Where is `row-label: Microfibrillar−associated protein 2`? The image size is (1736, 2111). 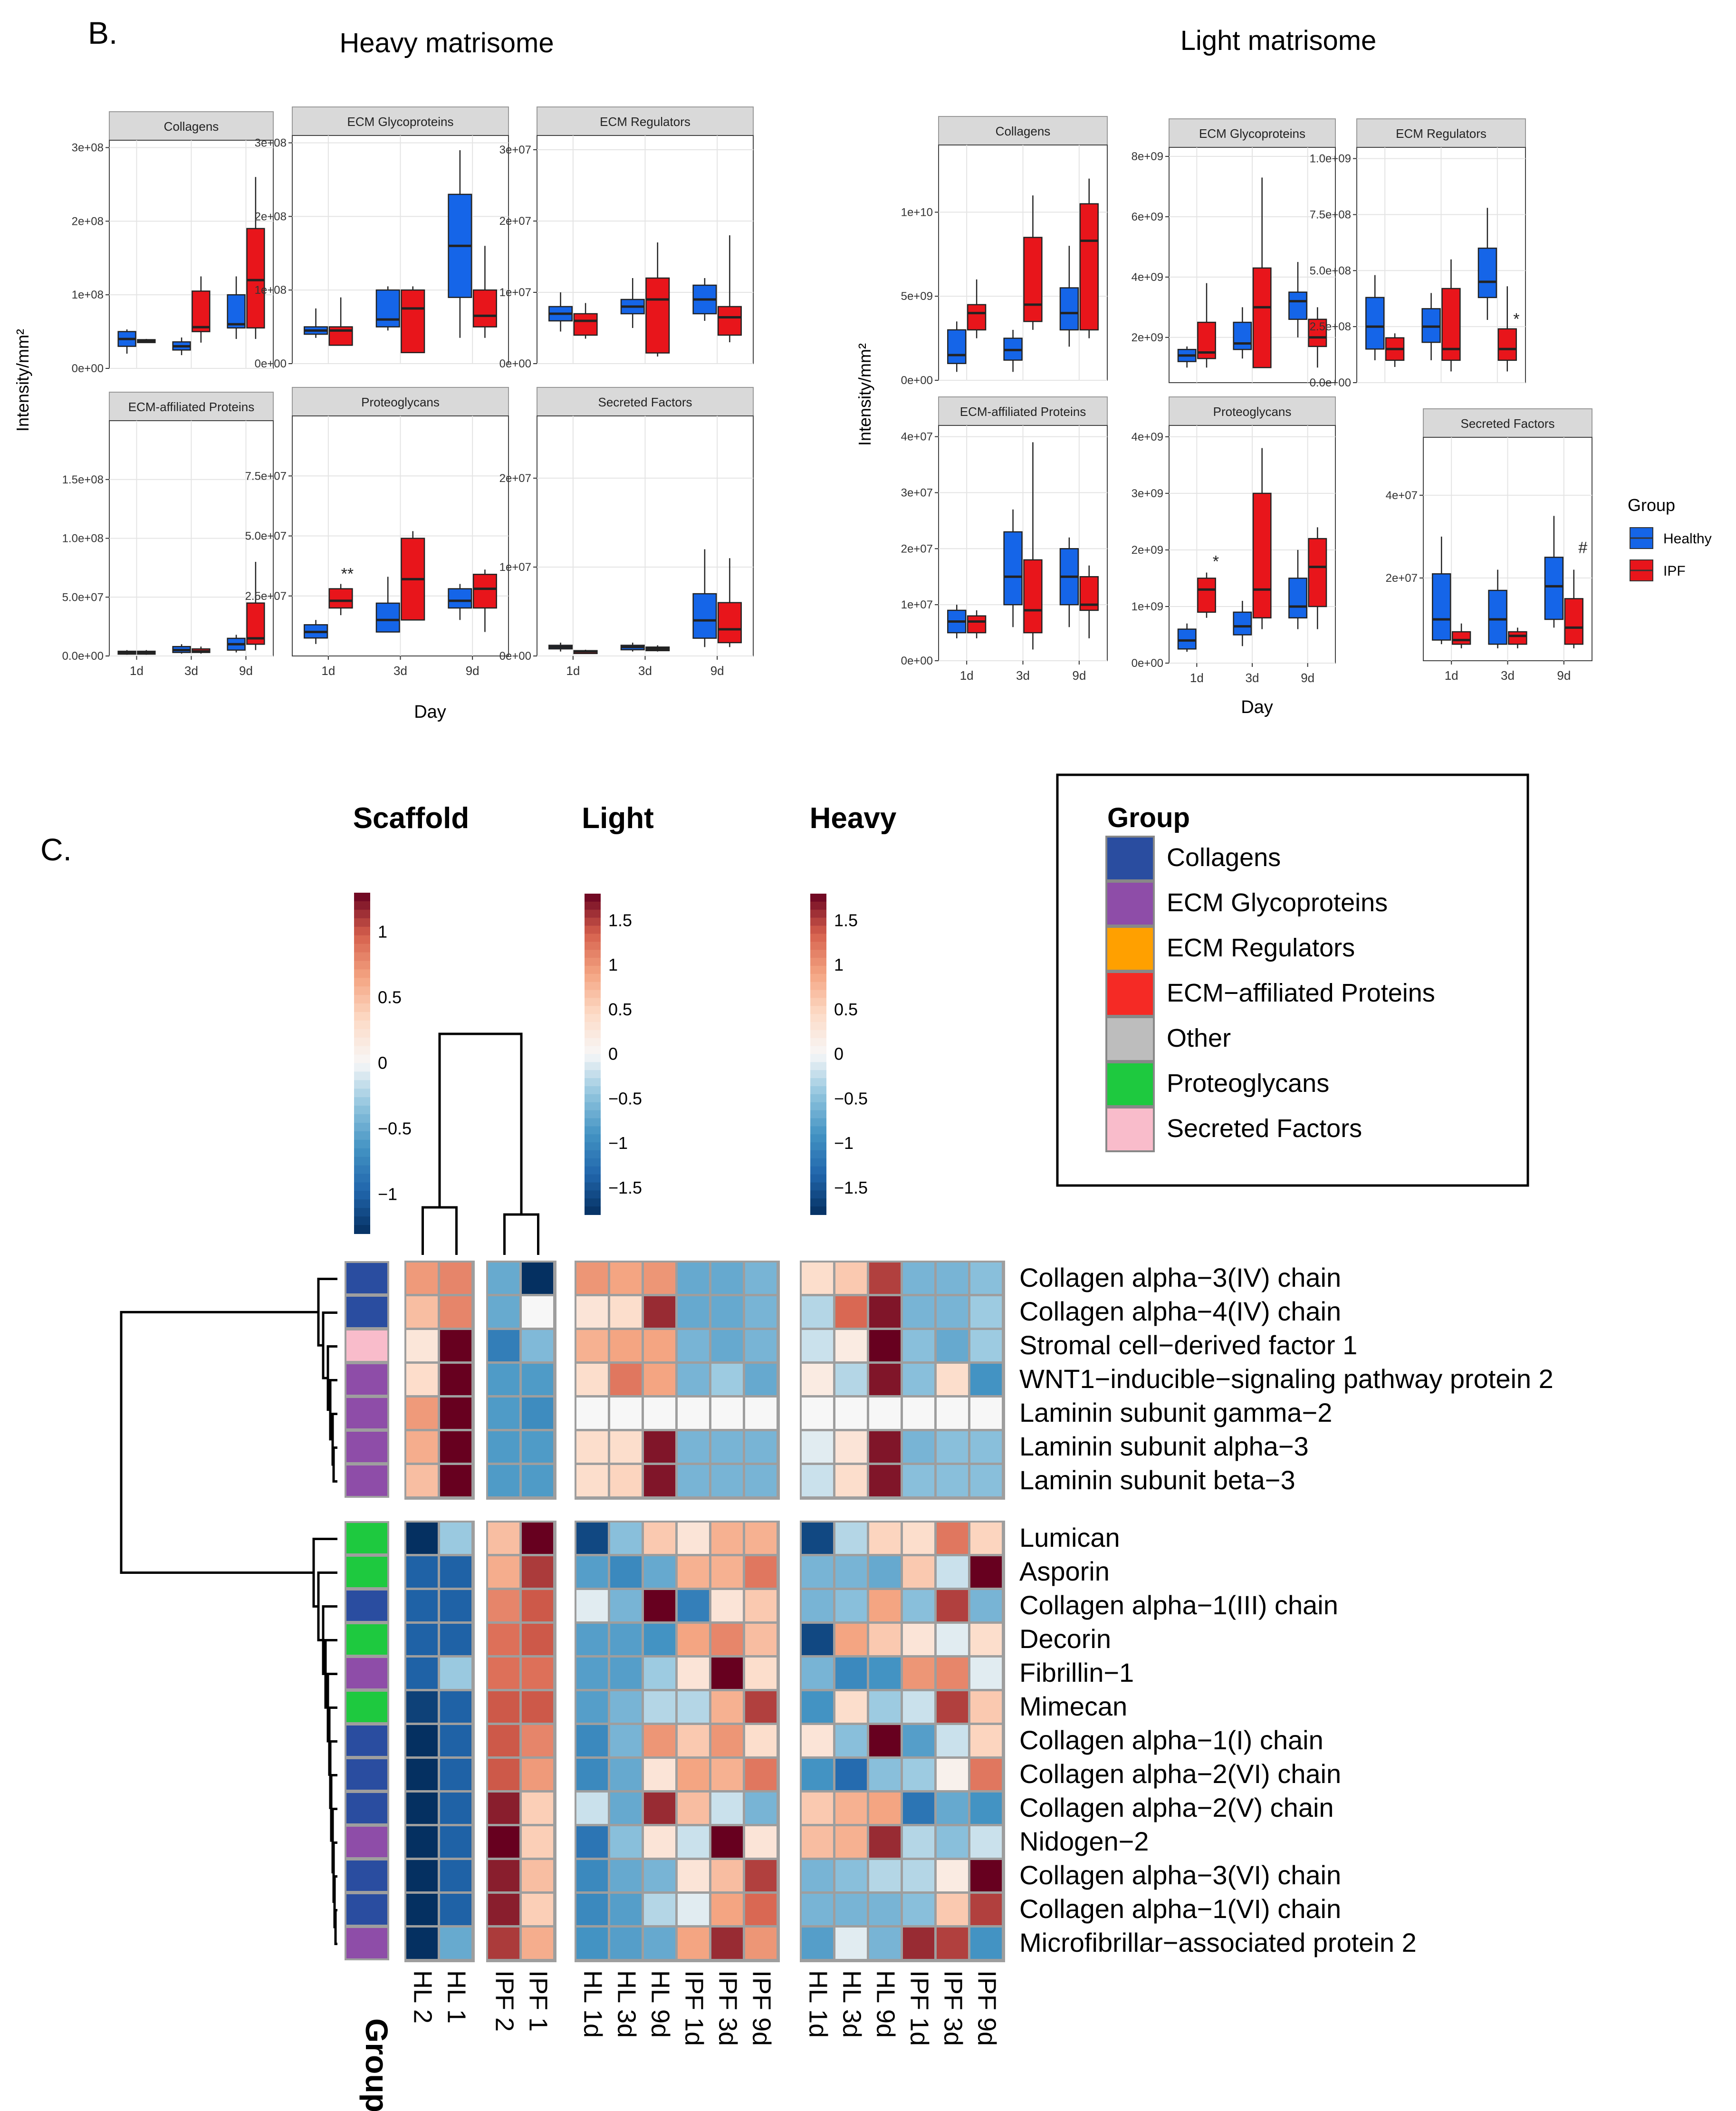
row-label: Microfibrillar−associated protein 2 is located at coordinates (1218, 1942).